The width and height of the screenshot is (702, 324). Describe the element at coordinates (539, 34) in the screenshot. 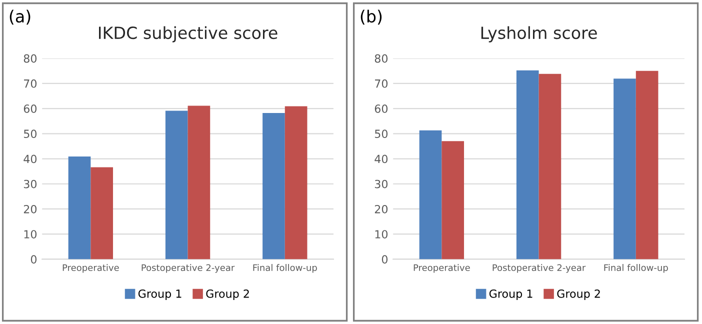

I see `chart-title: Lysholm score` at that location.